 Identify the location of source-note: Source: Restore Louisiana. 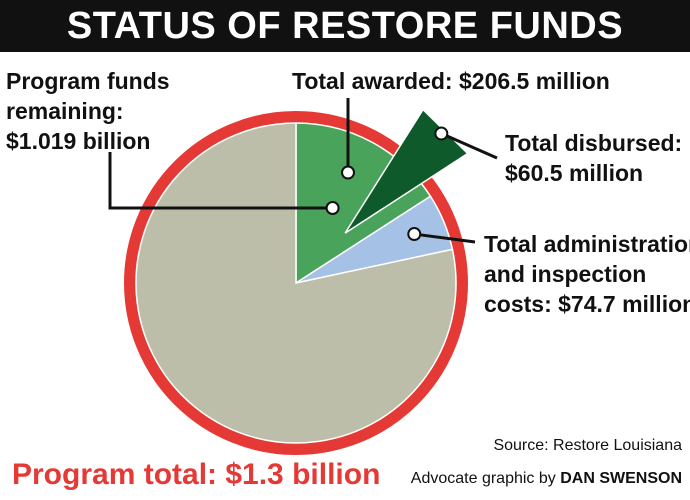
(587, 445).